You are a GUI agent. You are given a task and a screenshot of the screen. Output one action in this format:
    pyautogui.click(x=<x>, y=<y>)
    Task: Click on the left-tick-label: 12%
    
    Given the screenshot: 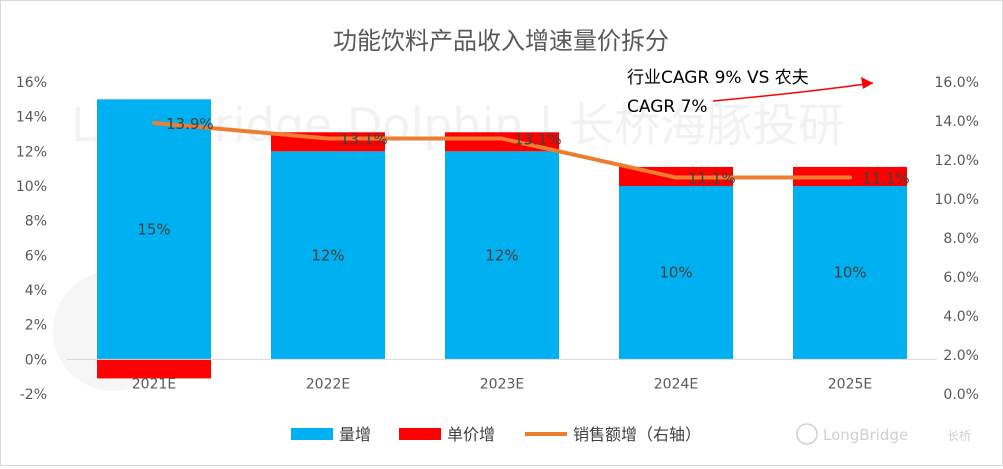 What is the action you would take?
    pyautogui.click(x=31, y=152)
    